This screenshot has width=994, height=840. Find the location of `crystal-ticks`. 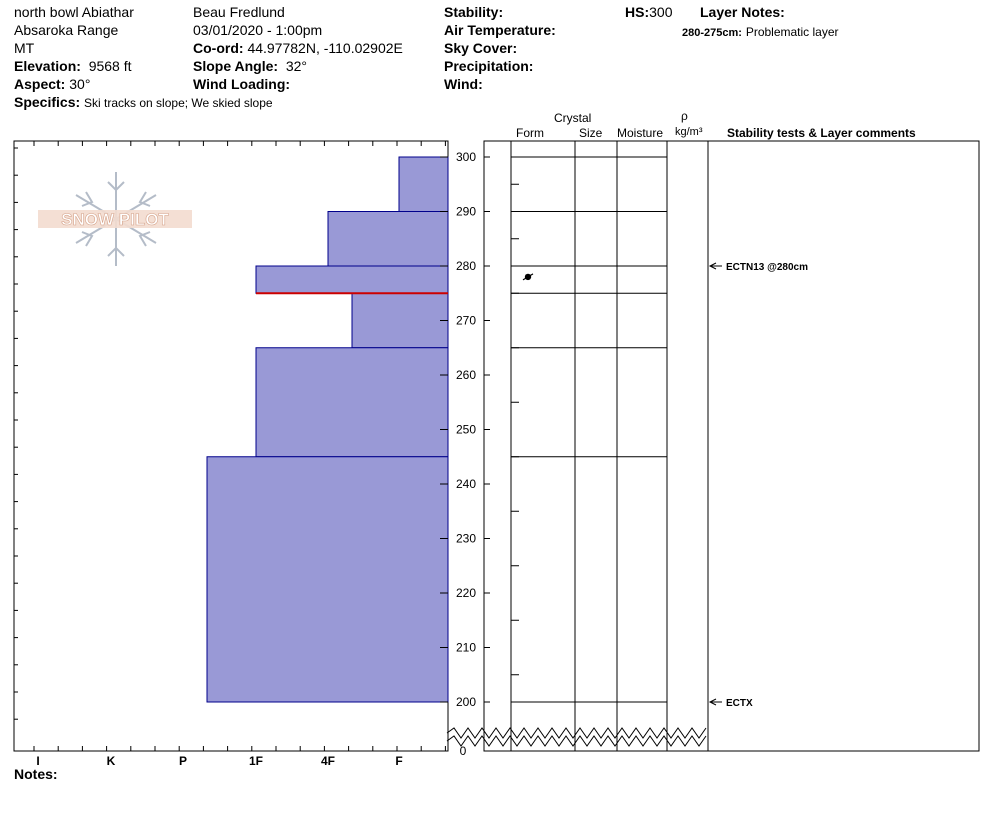

crystal-ticks is located at coordinates (479, 429).